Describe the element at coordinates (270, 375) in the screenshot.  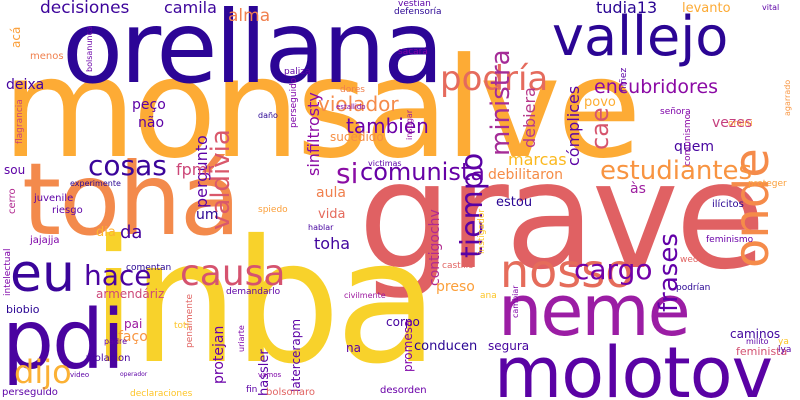
I see `word-vamos: vamos` at that location.